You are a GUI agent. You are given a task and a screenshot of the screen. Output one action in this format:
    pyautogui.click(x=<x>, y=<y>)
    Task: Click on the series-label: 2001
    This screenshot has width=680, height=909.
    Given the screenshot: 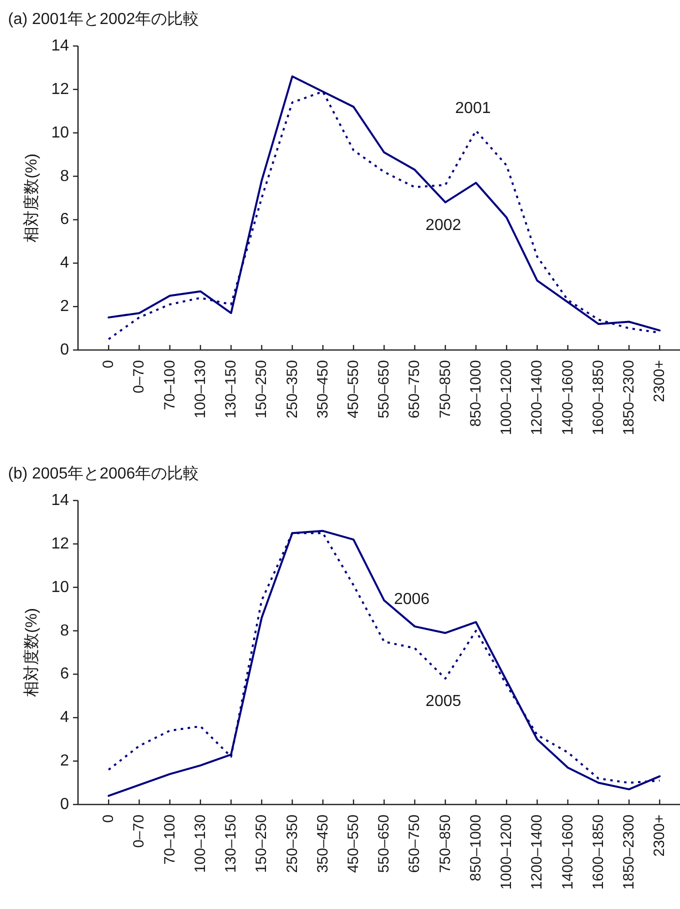 What is the action you would take?
    pyautogui.click(x=473, y=109)
    